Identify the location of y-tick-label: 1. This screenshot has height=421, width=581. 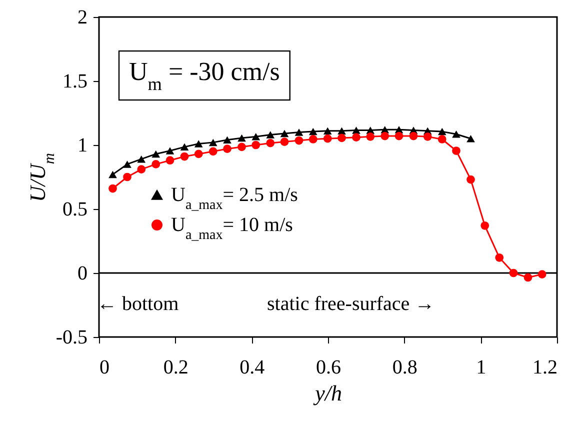
(83, 145).